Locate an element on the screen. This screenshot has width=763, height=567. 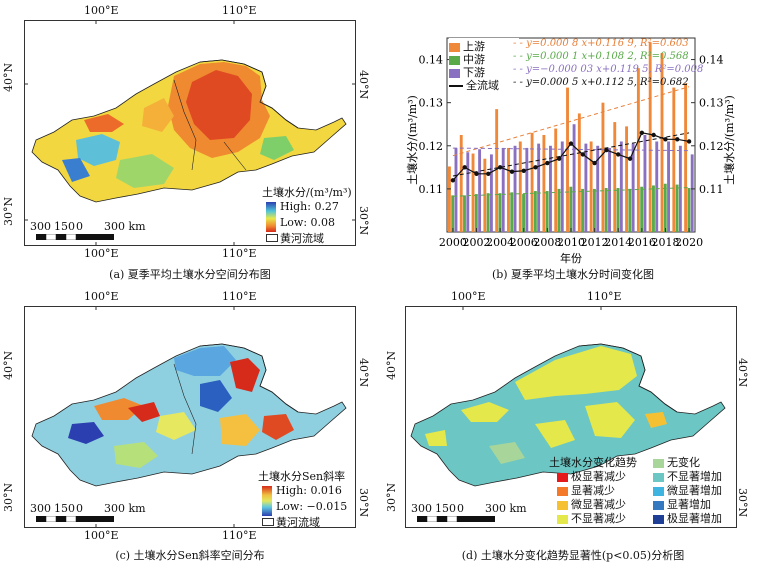
legend-class-nonsig-increase: 不显著增加 is located at coordinates (687, 476).